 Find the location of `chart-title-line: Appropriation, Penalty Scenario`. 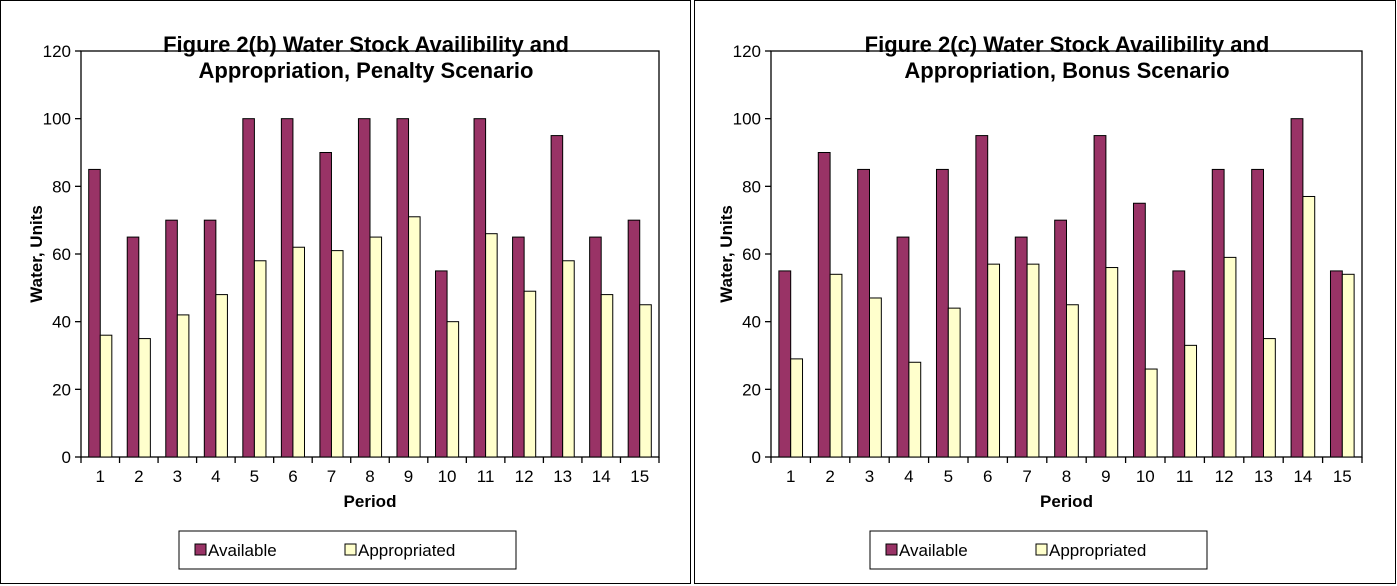

chart-title-line: Appropriation, Penalty Scenario is located at coordinates (366, 70).